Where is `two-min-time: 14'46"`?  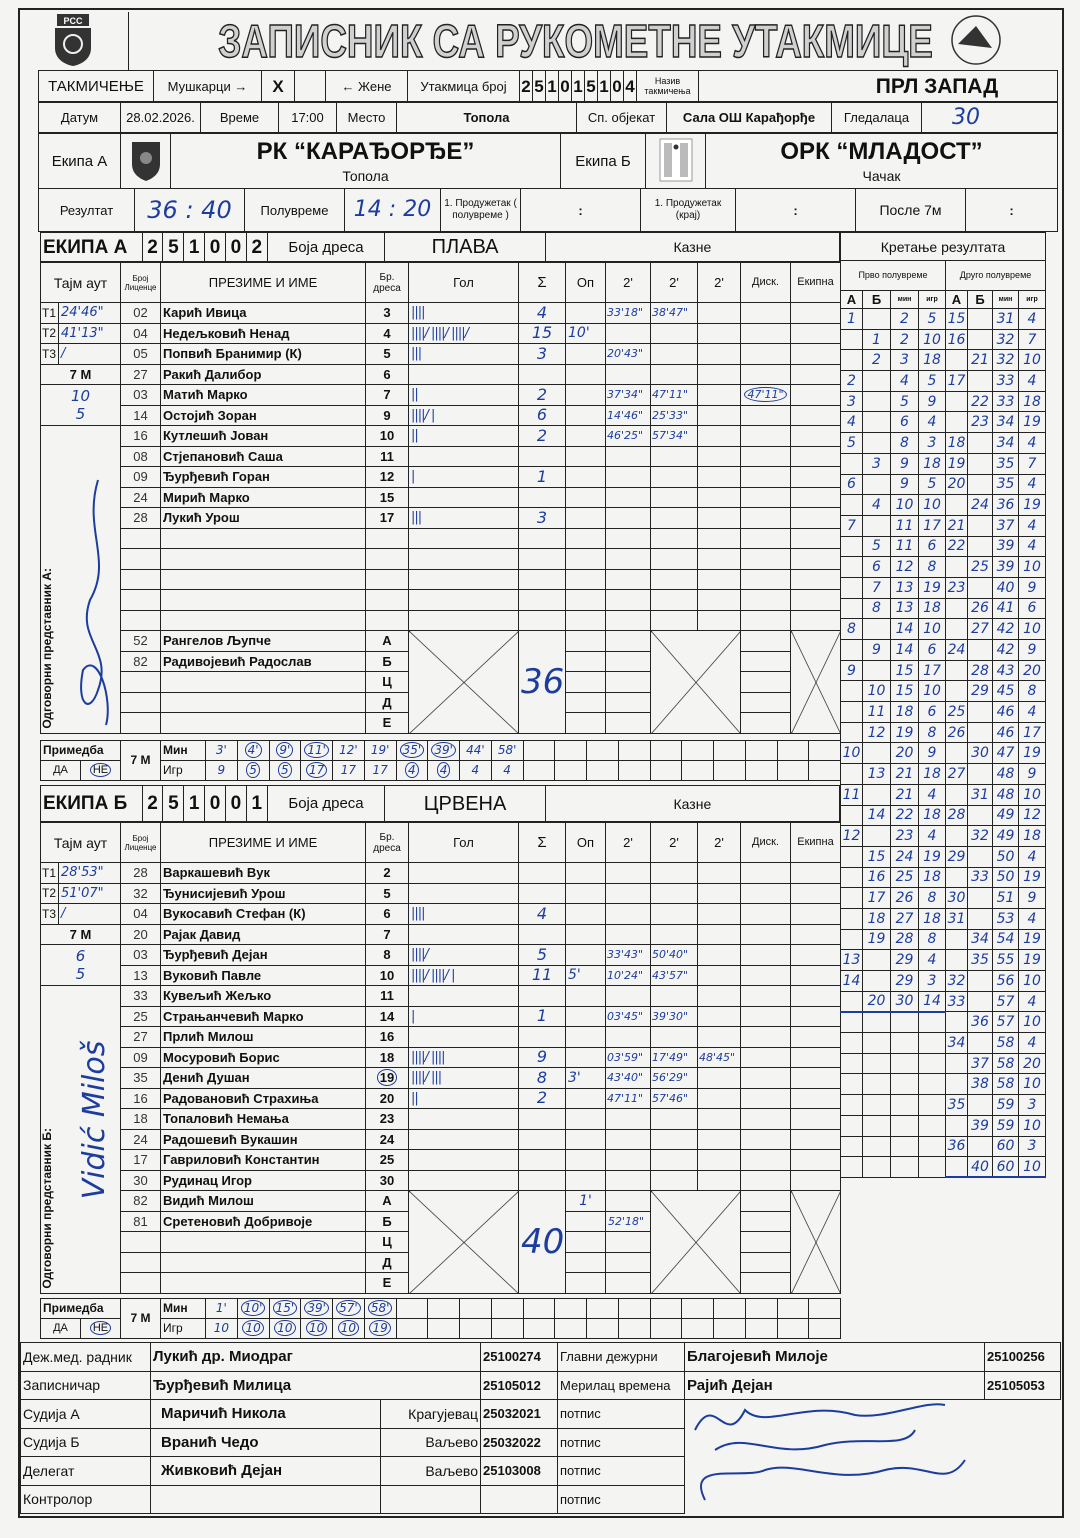
two-min-time: 14'46" is located at coordinates (628, 415).